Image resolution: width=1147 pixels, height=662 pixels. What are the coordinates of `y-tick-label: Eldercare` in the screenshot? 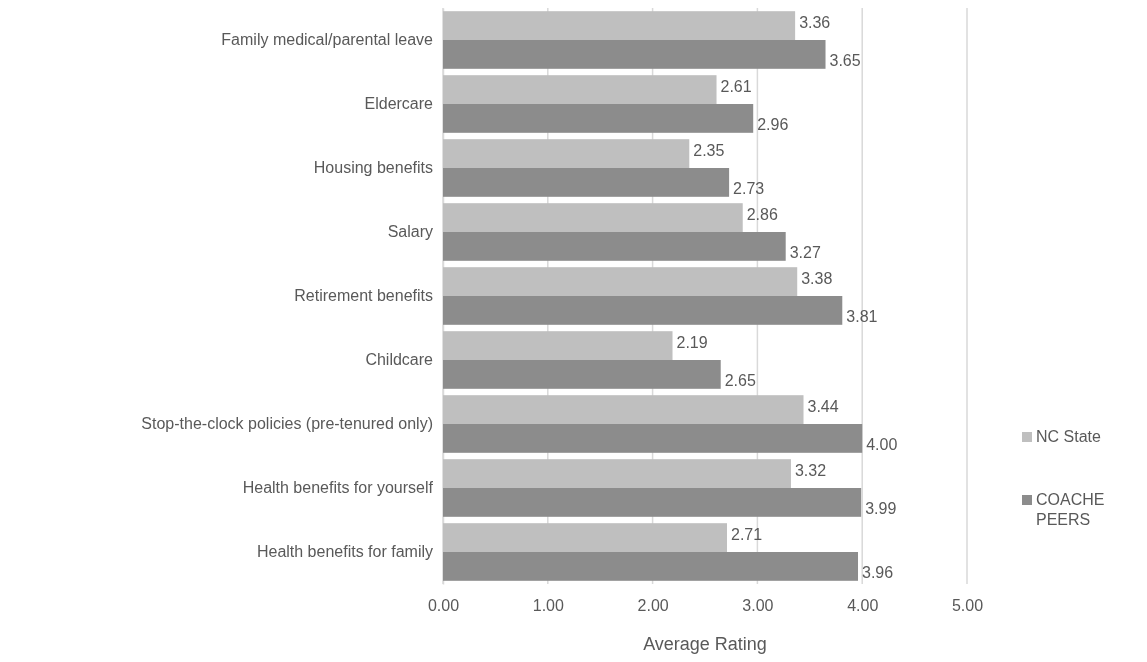 It's located at (399, 104).